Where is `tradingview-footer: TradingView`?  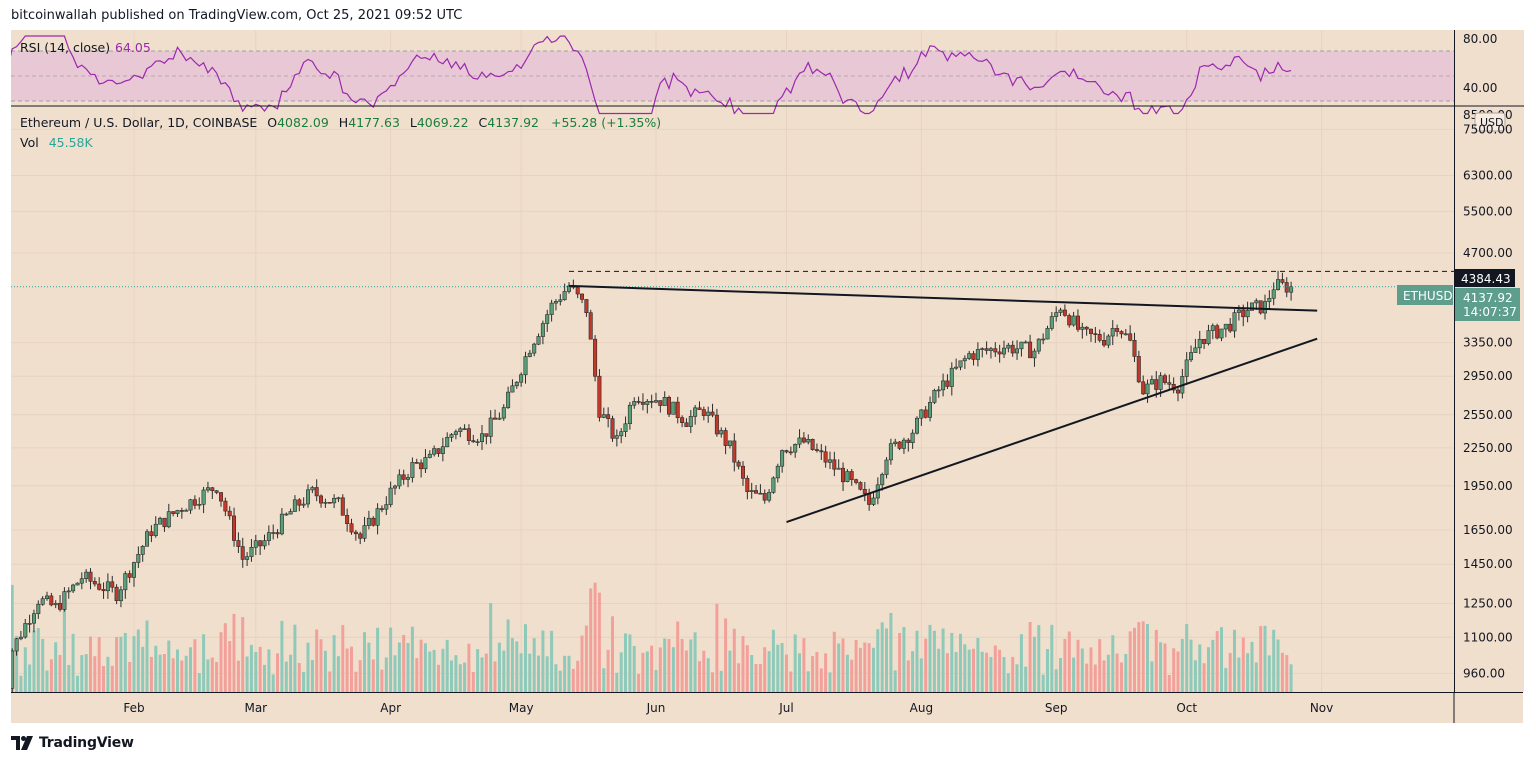
tradingview-footer: TradingView is located at coordinates (72, 743).